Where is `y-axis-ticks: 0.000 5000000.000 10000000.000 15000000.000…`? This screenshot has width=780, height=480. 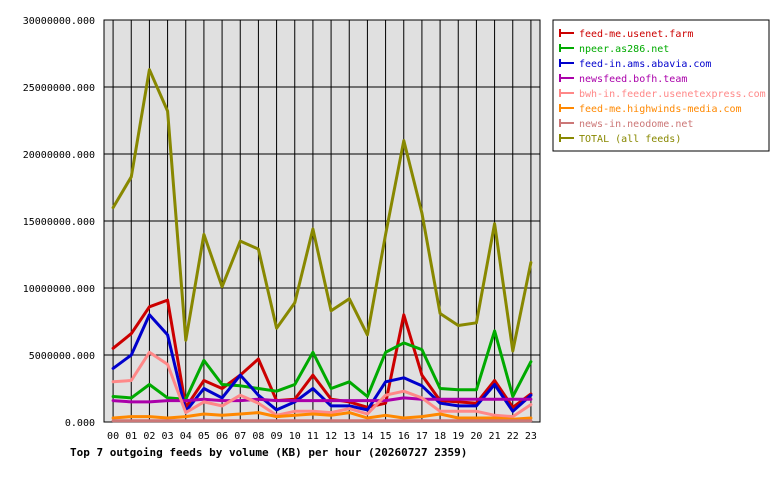 y-axis-ticks: 0.000 5000000.000 10000000.000 15000000.000… is located at coordinates (59, 222).